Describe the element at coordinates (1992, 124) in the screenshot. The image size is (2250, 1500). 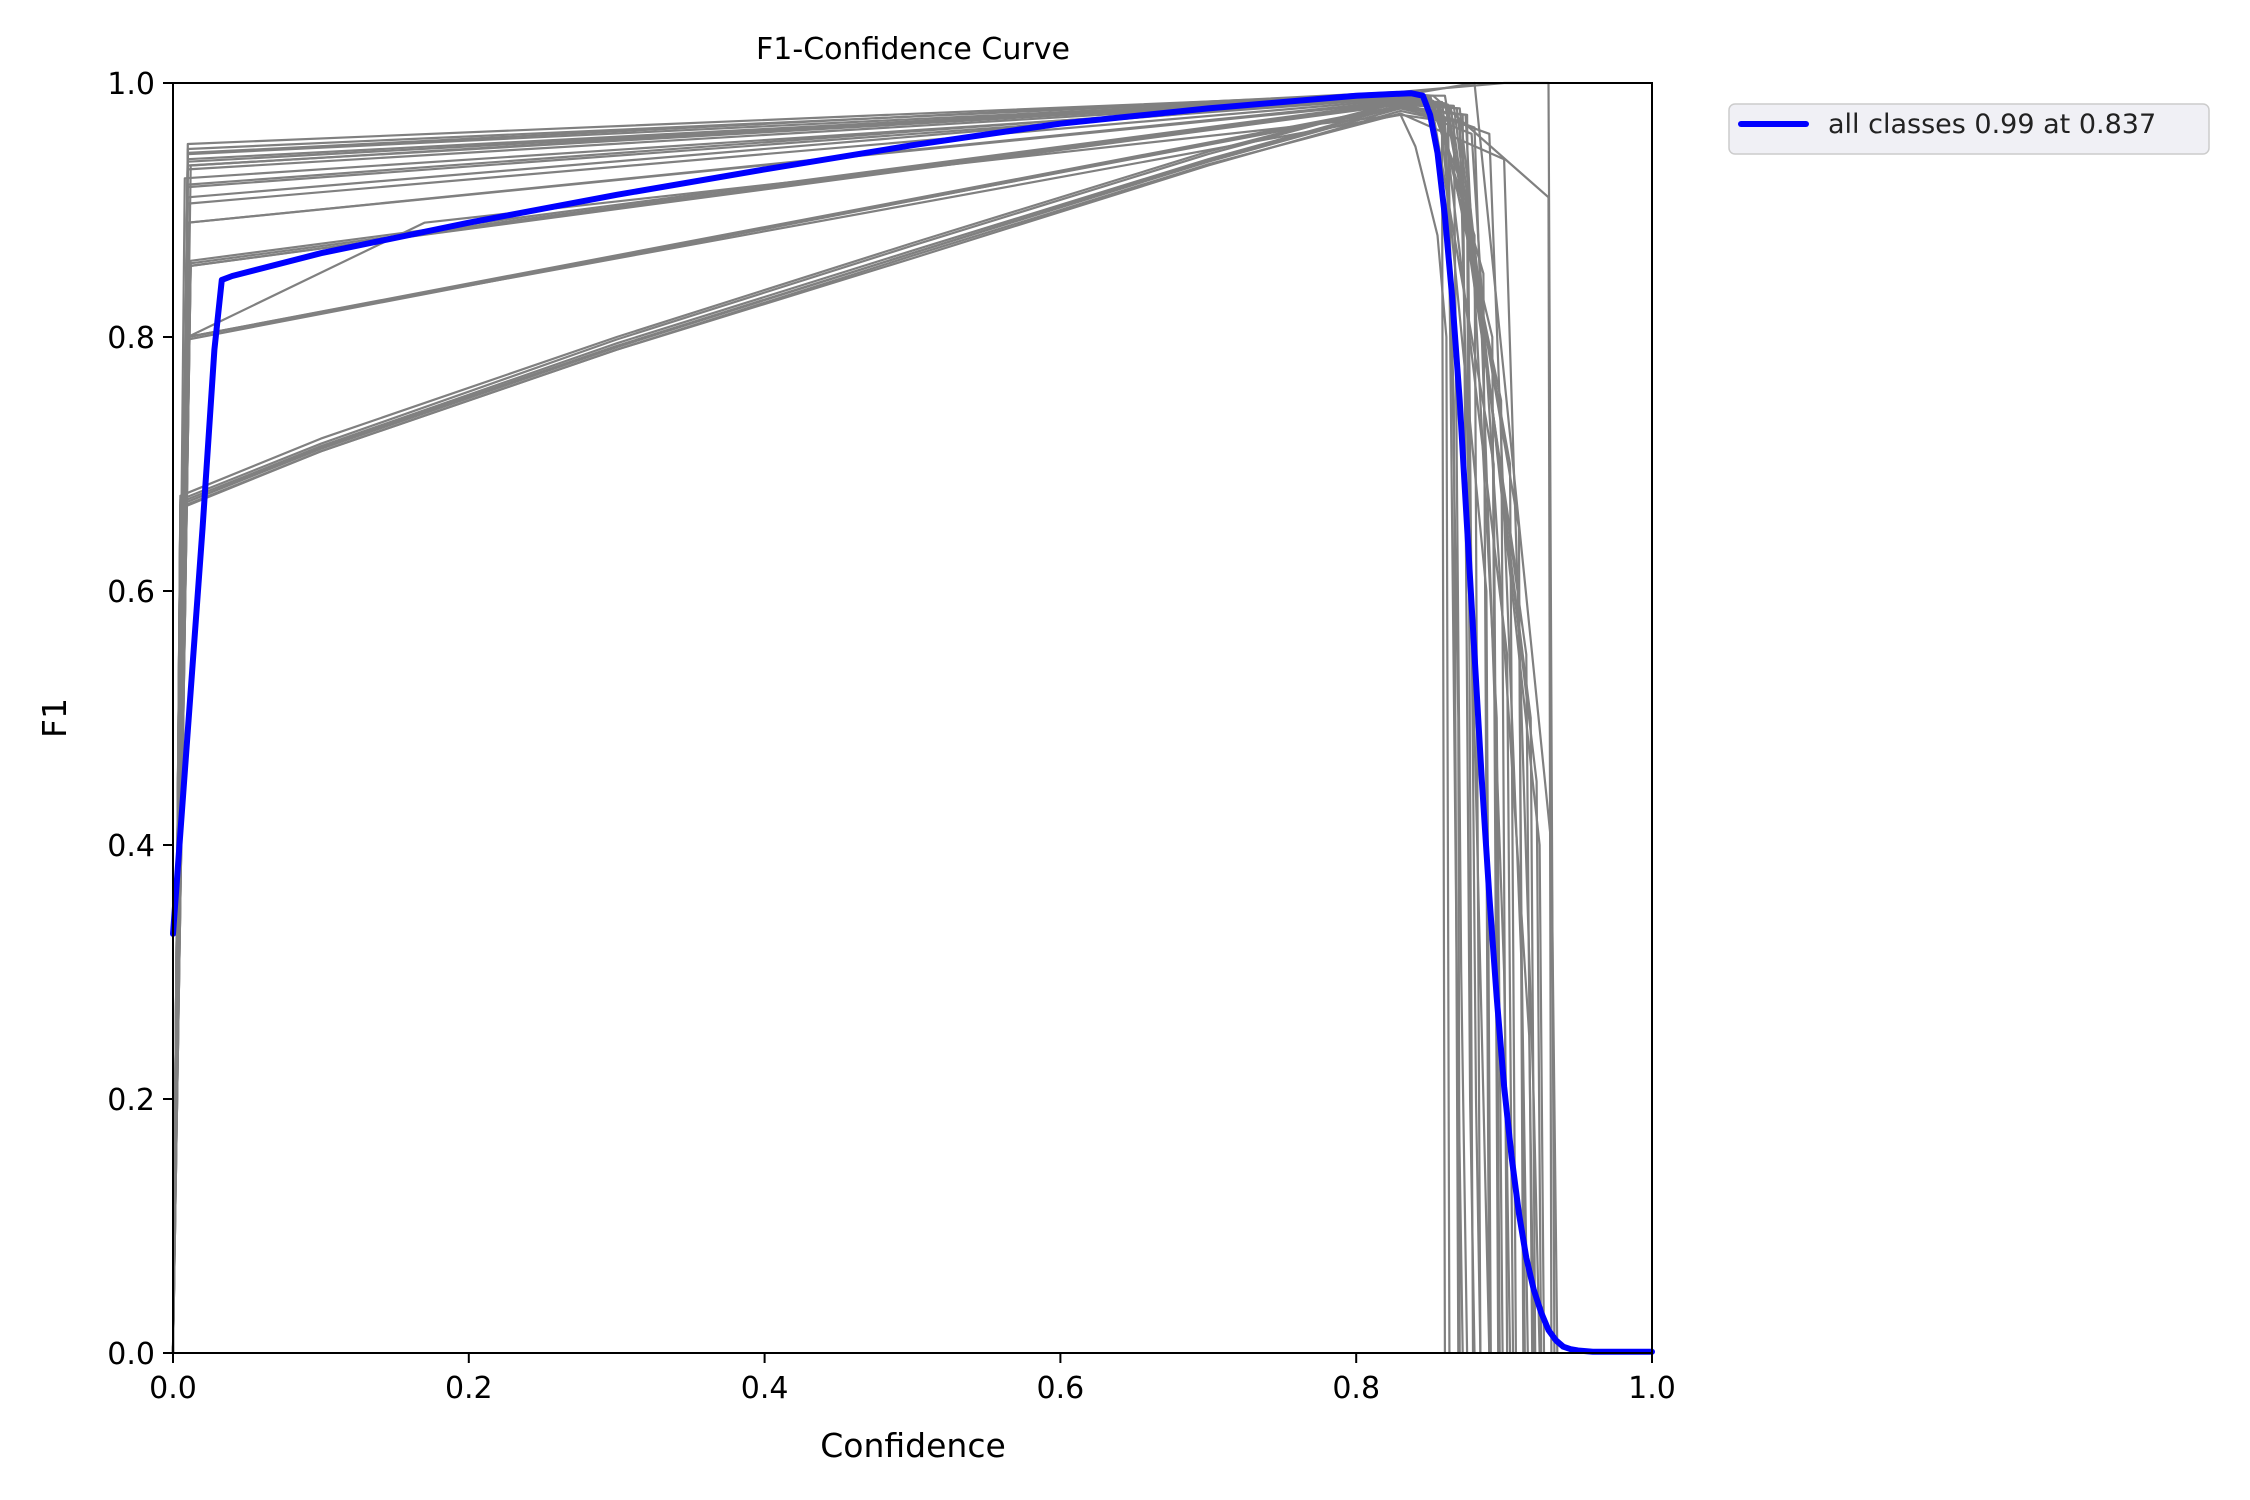
I see `legend-label: all classes 0.99 at 0.837` at that location.